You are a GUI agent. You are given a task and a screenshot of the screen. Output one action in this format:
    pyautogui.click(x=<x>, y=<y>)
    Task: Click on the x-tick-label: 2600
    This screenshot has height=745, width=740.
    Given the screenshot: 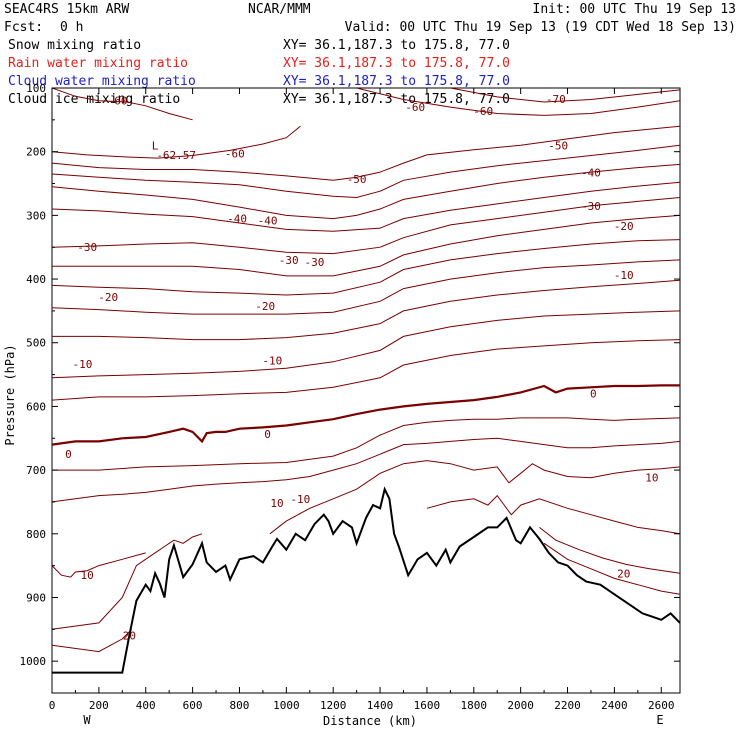 What is the action you would take?
    pyautogui.click(x=661, y=705)
    